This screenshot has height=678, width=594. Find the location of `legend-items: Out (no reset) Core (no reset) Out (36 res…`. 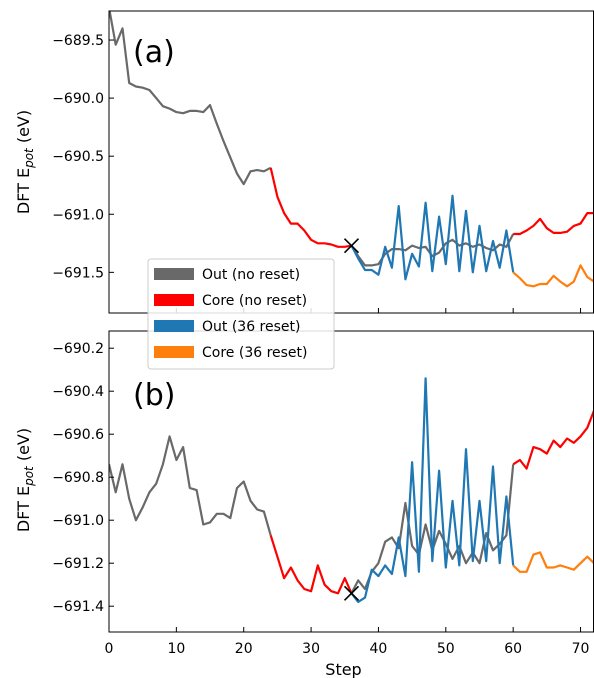

legend-items: Out (no reset) Core (no reset) Out (36 res… is located at coordinates (231, 314).